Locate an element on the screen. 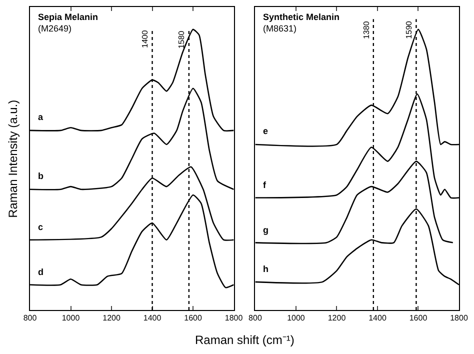 This screenshot has height=354, width=474. annotation: c is located at coordinates (41, 227).